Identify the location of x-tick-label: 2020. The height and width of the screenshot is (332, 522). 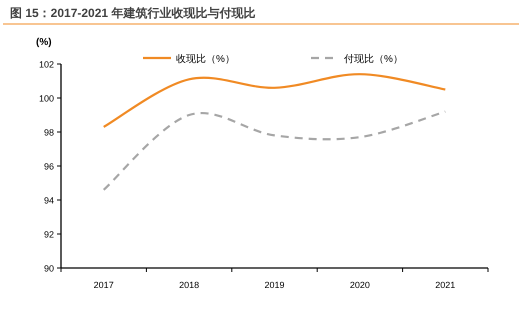
(360, 285).